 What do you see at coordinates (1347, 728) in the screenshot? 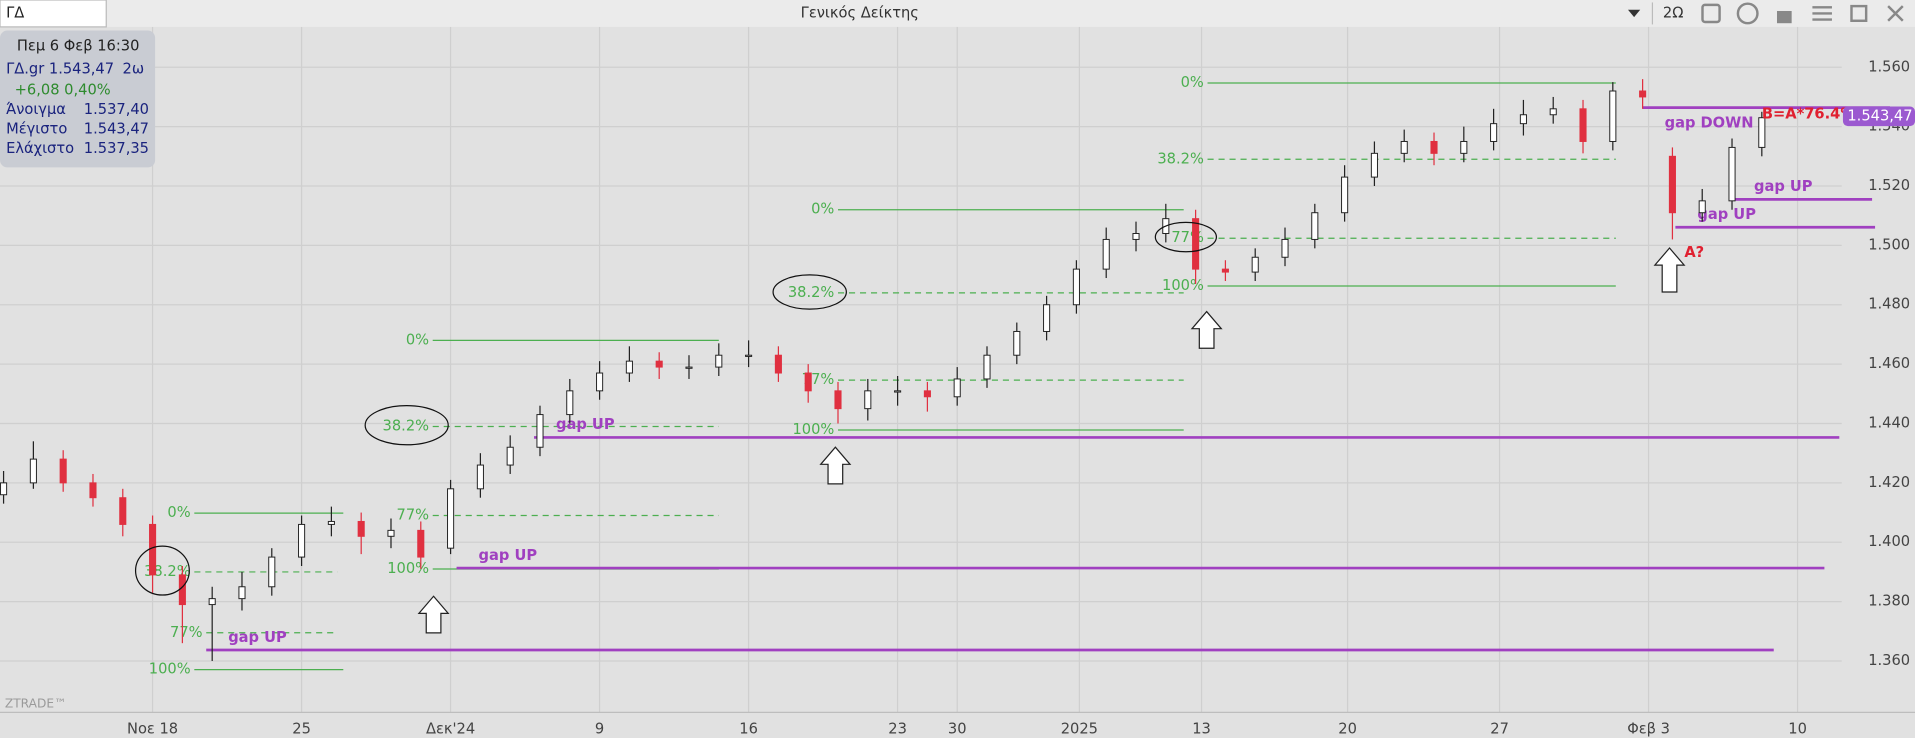
I see `x-tick-label: 20` at bounding box center [1347, 728].